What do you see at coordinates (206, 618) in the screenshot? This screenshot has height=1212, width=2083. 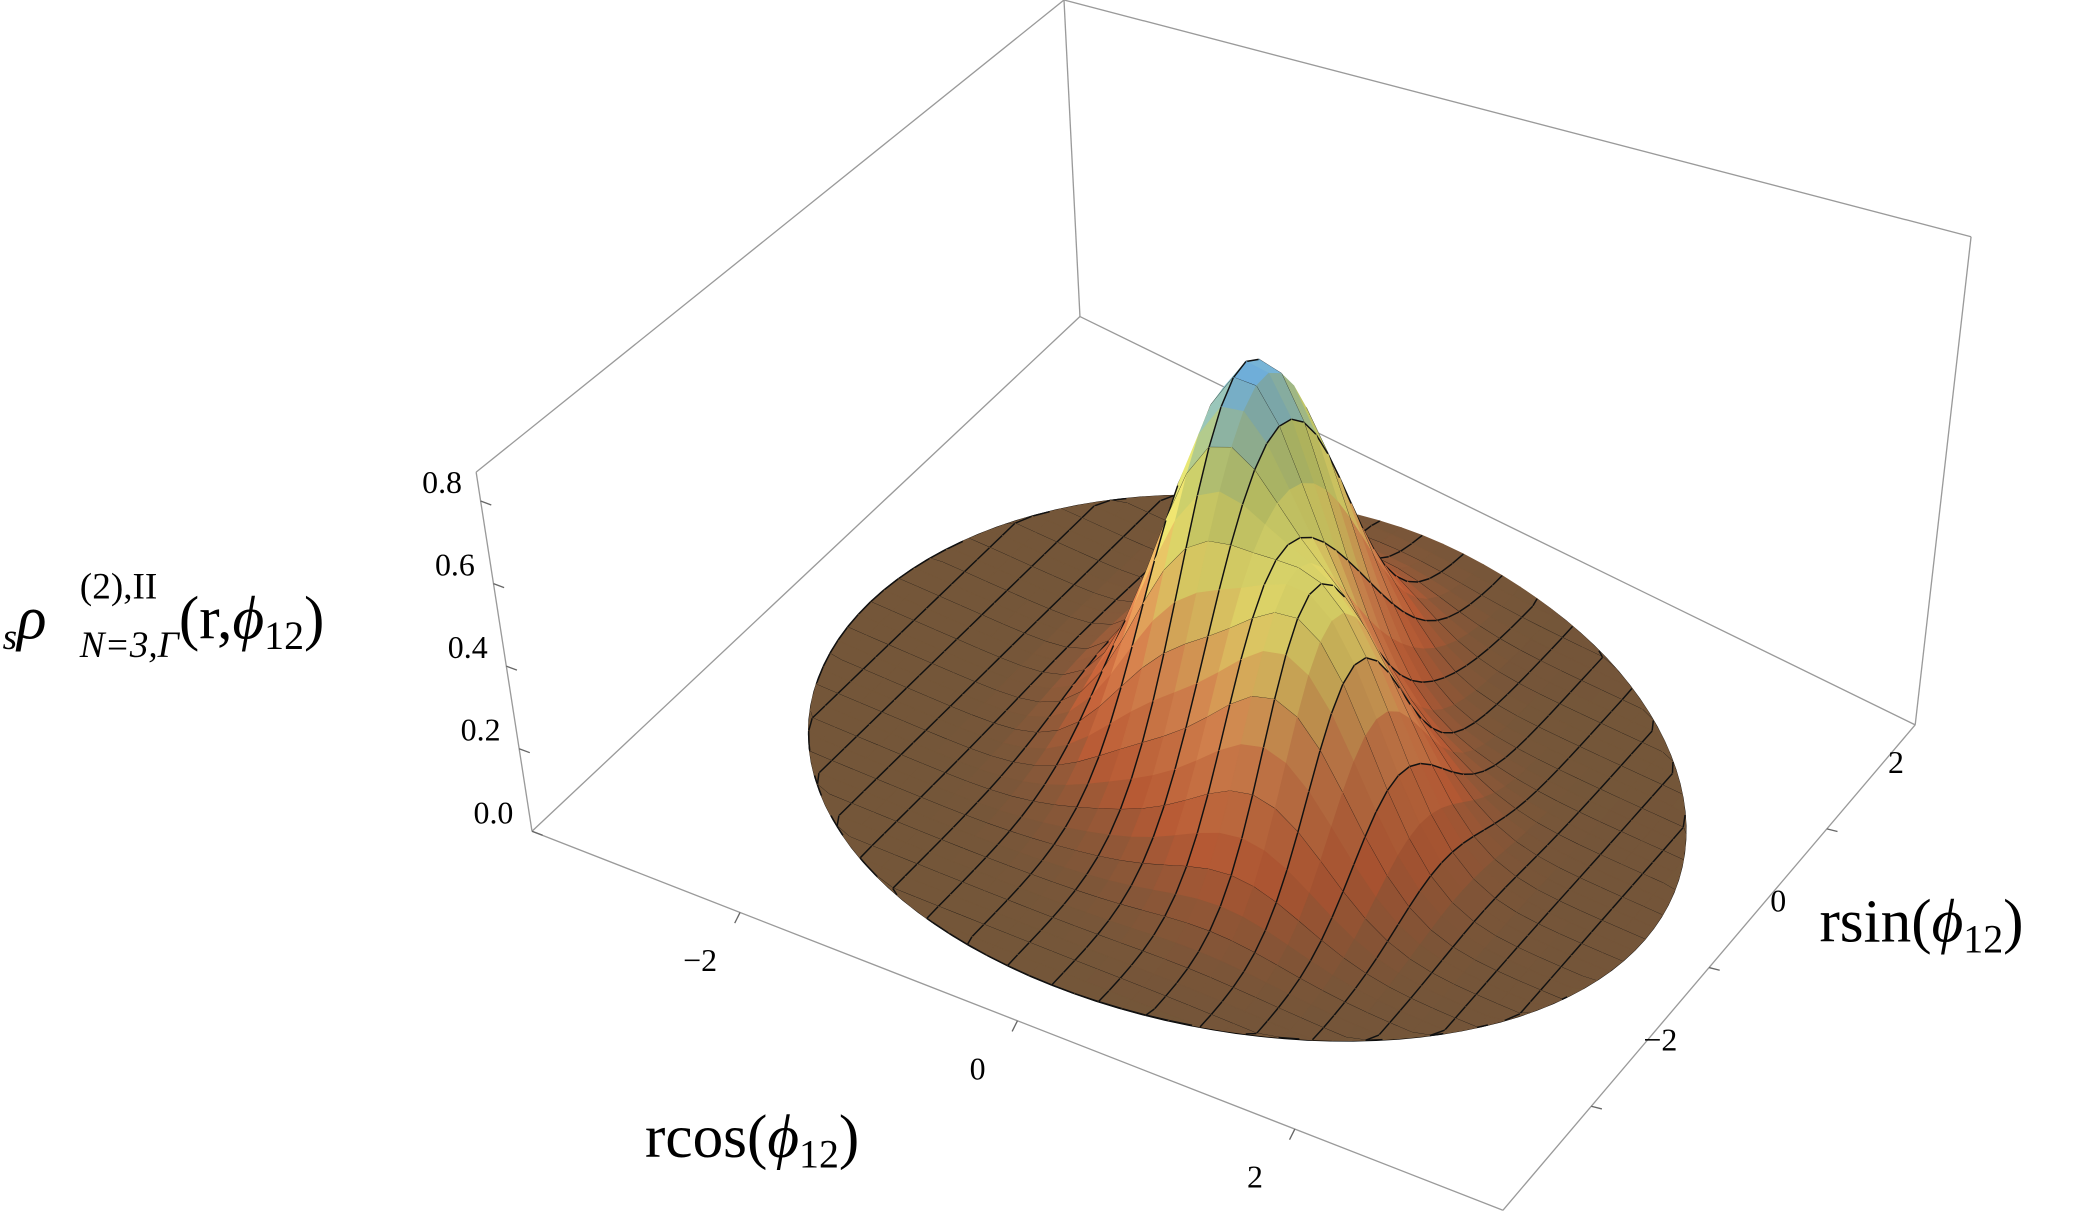 I see `zlabel-part: (r,` at bounding box center [206, 618].